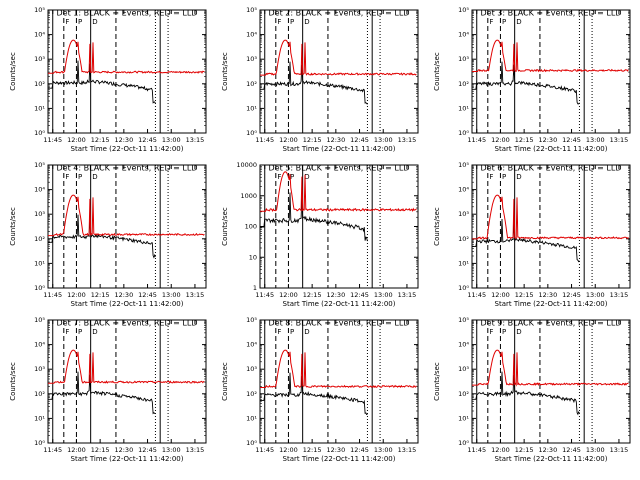 This screenshot has height=480, width=640. What do you see at coordinates (339, 13) in the screenshot?
I see `panel-title: Det 2: BLACK = Events, RED = LLD` at bounding box center [339, 13].